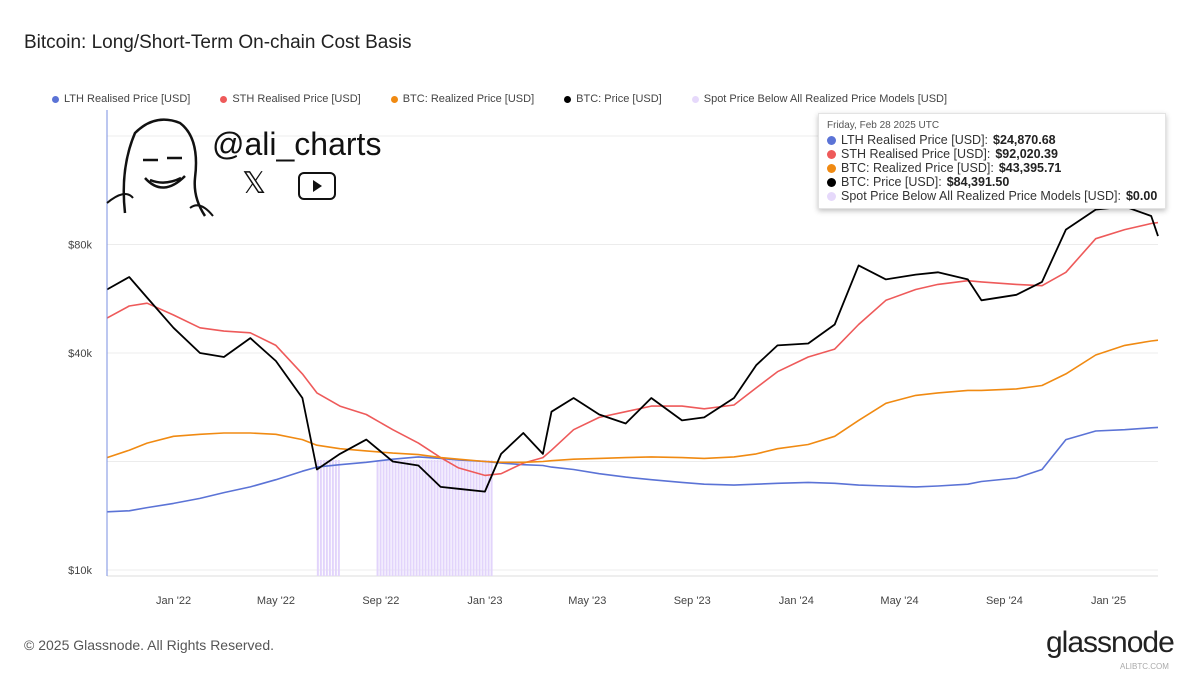 This screenshot has height=675, width=1199. I want to click on legend-item-realized: BTC: Realized Price [USD], so click(462, 99).